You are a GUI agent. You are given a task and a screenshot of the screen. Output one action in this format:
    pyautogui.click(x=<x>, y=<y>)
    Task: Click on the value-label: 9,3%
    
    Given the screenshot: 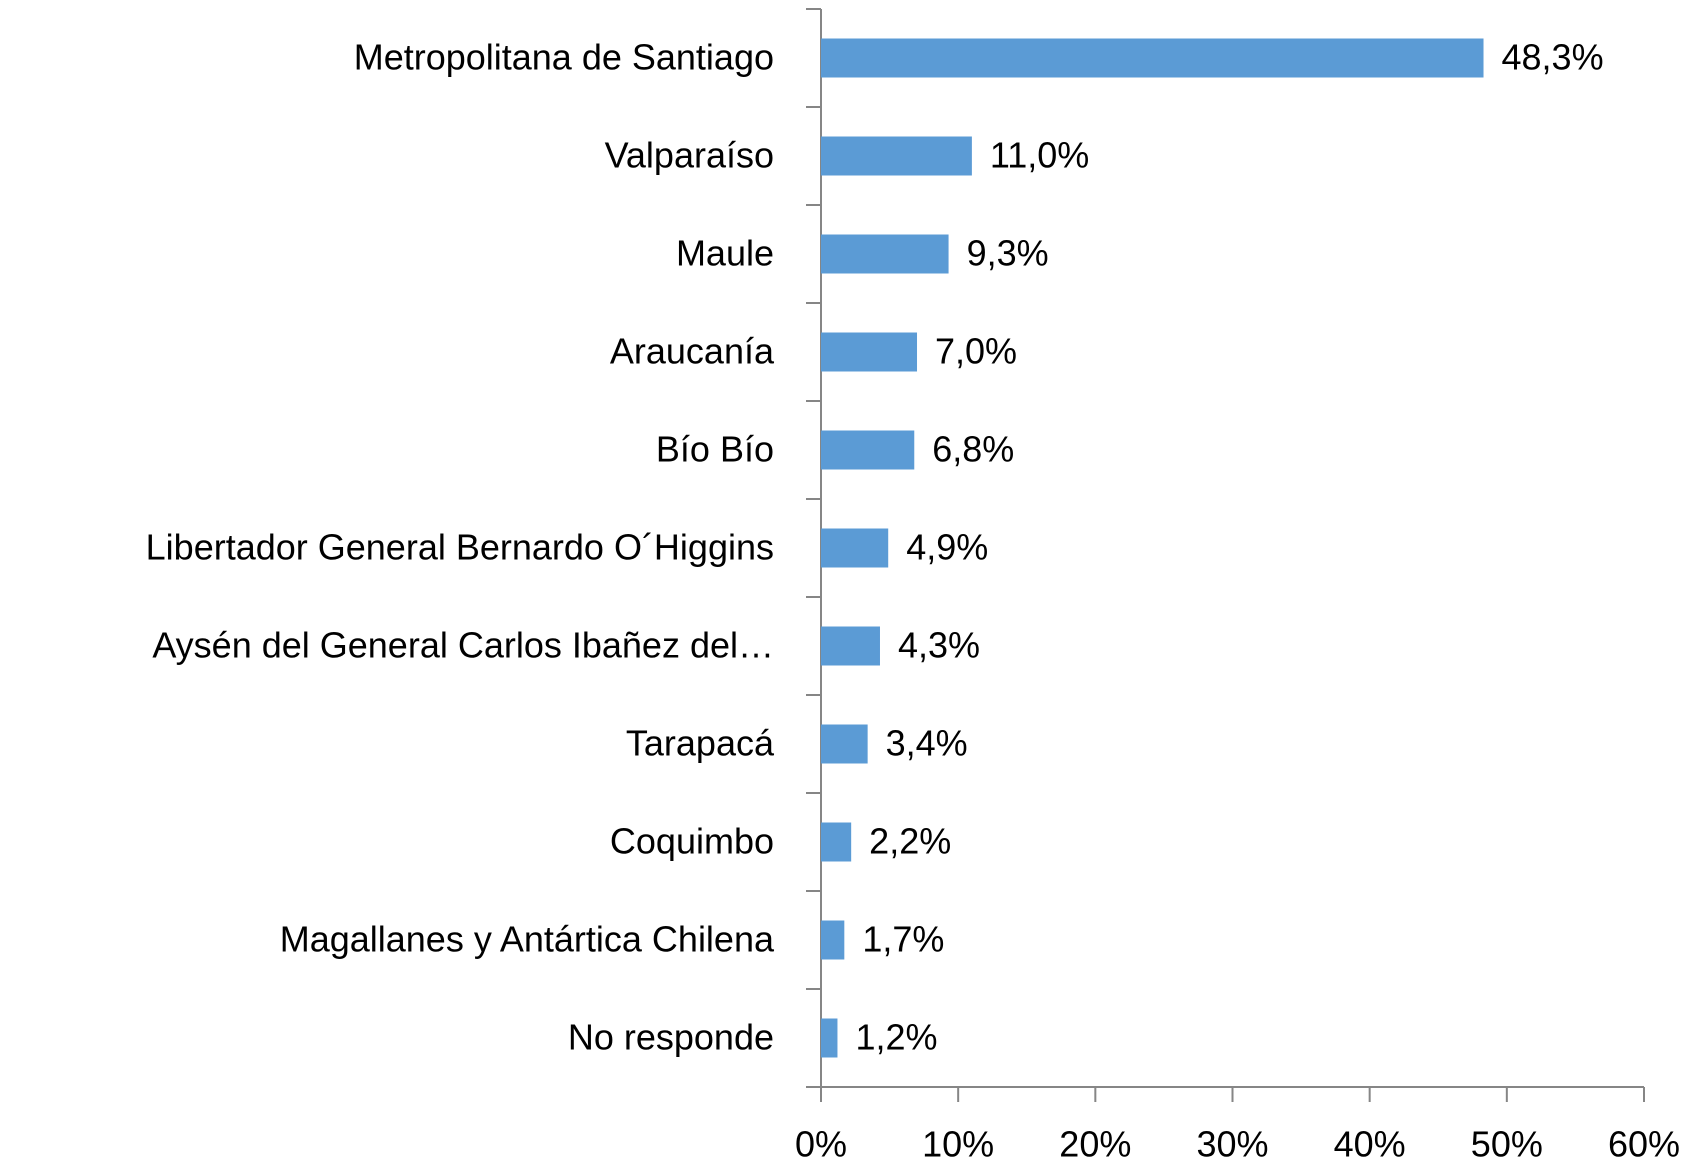 What is the action you would take?
    pyautogui.click(x=1008, y=253)
    